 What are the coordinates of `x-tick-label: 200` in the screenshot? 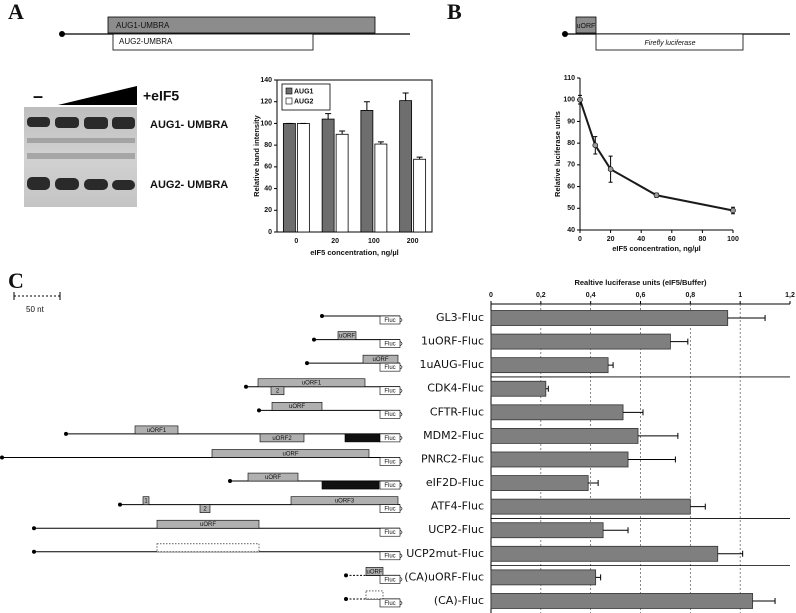 It's located at (413, 241).